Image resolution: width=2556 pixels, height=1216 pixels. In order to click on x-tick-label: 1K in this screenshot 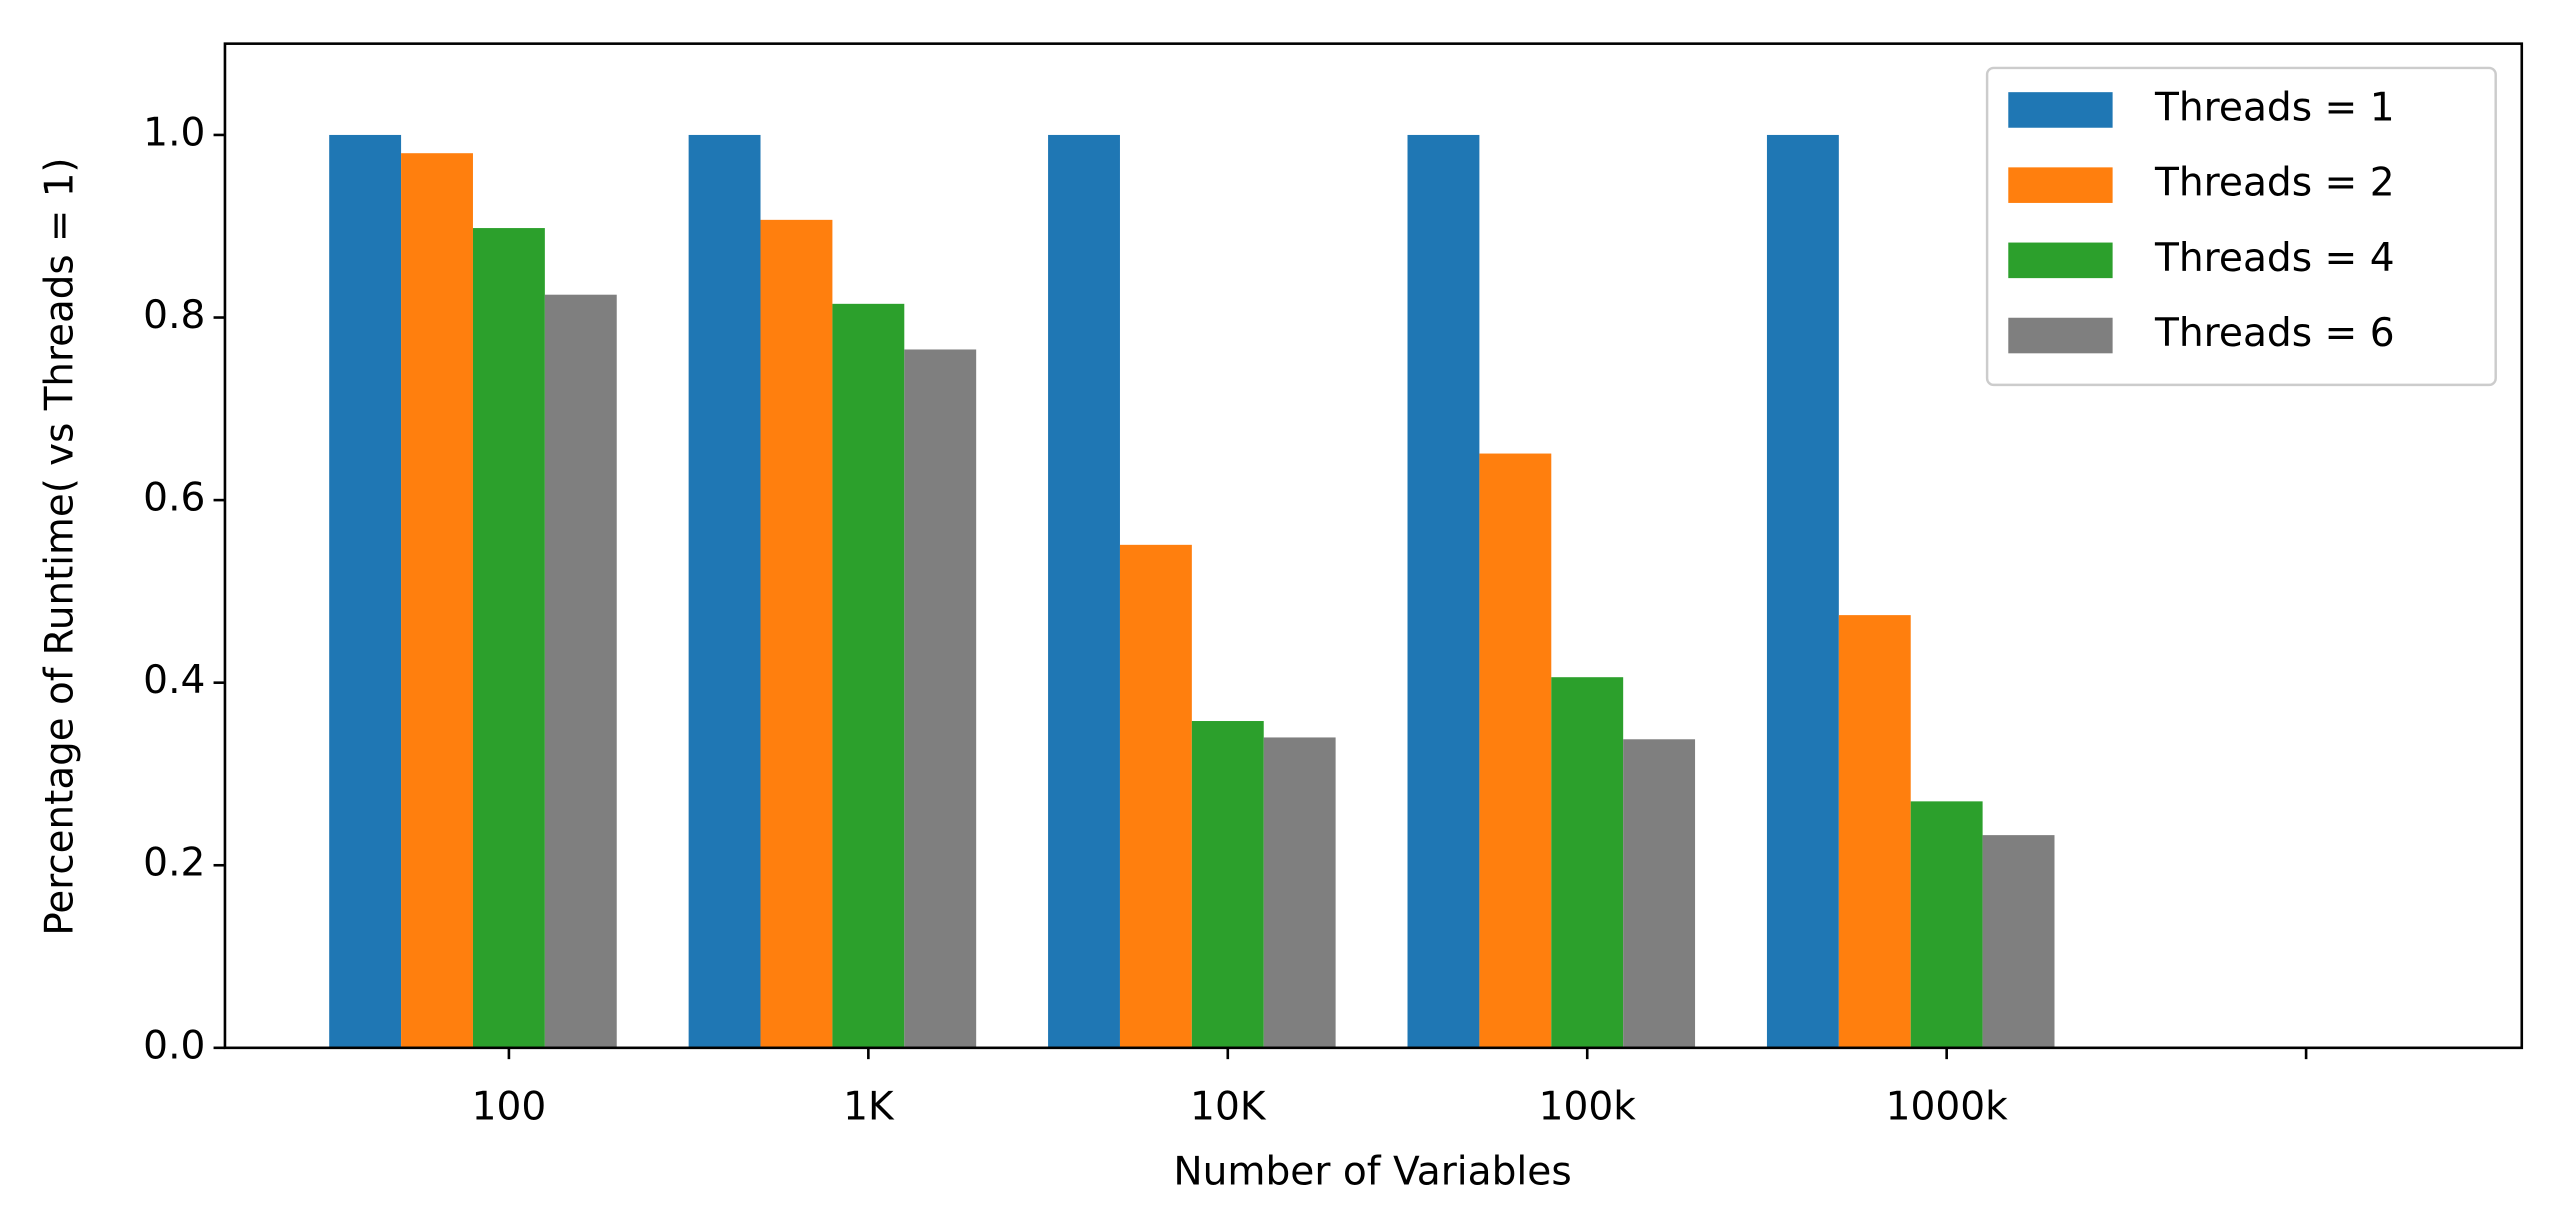, I will do `click(869, 1107)`.